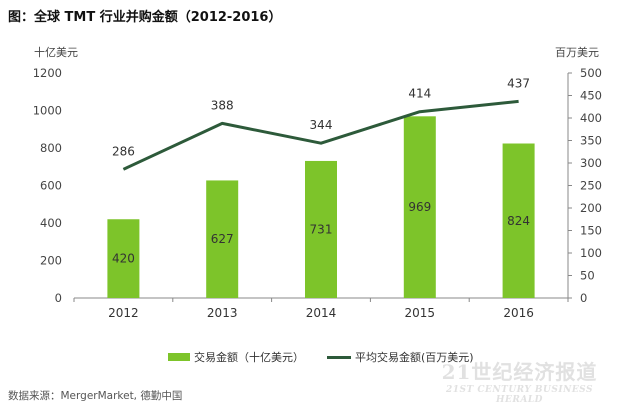  I want to click on right-tick-label: 400, so click(591, 118).